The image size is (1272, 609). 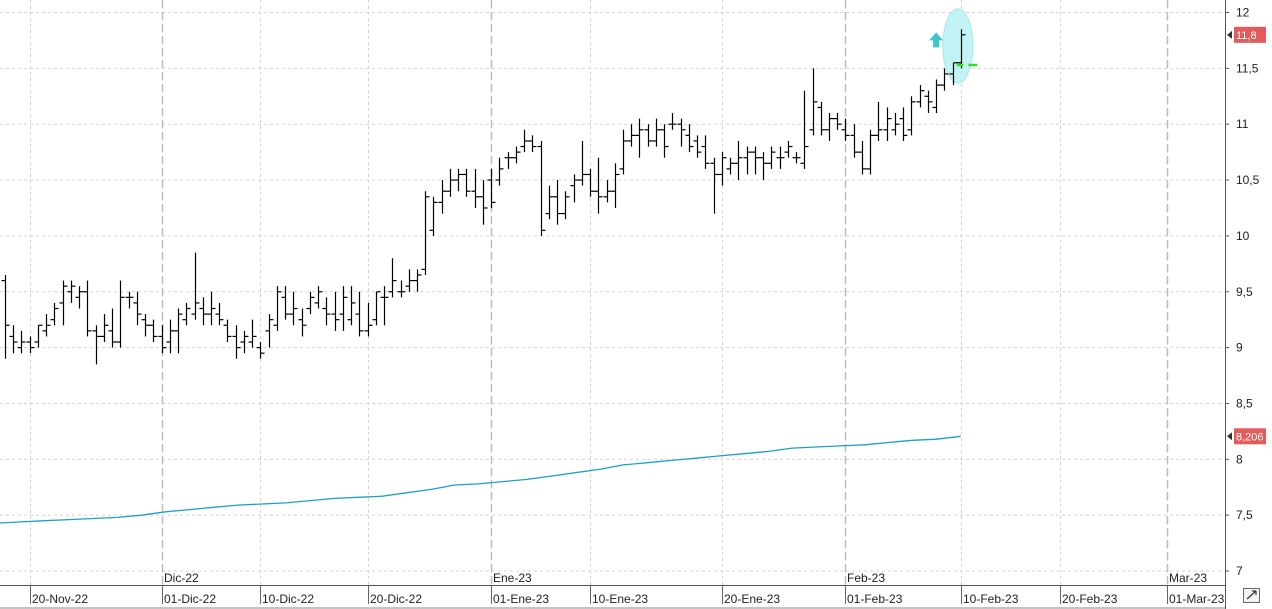 I want to click on y-tick-label: 9, so click(x=1239, y=348).